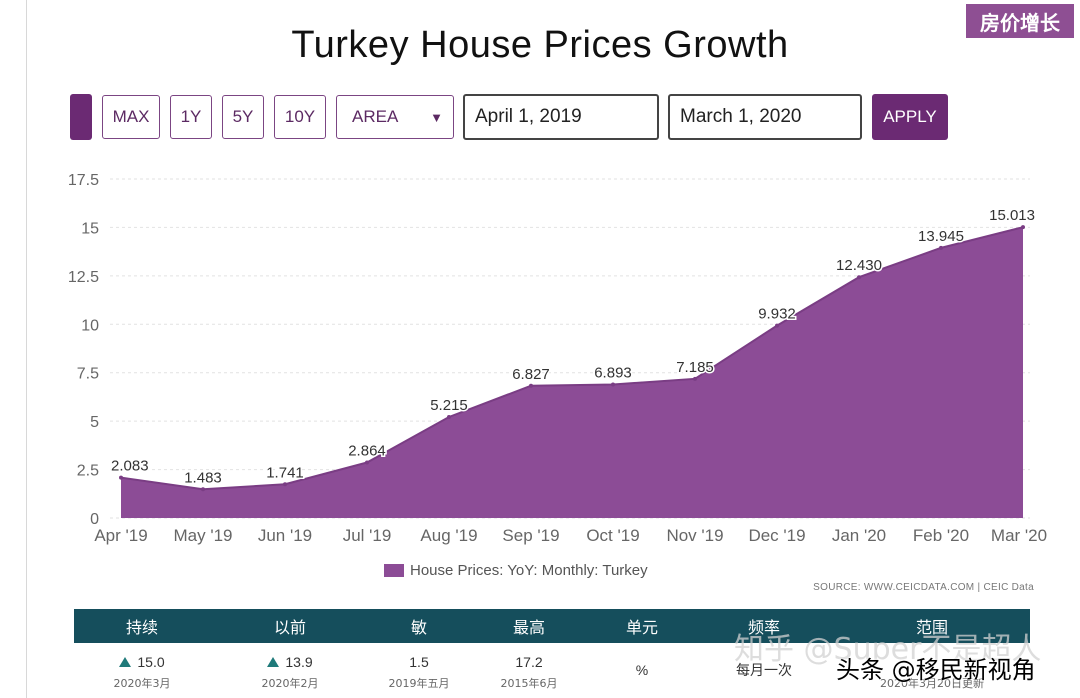  Describe the element at coordinates (90, 228) in the screenshot. I see `y-tick-label: 15` at that location.